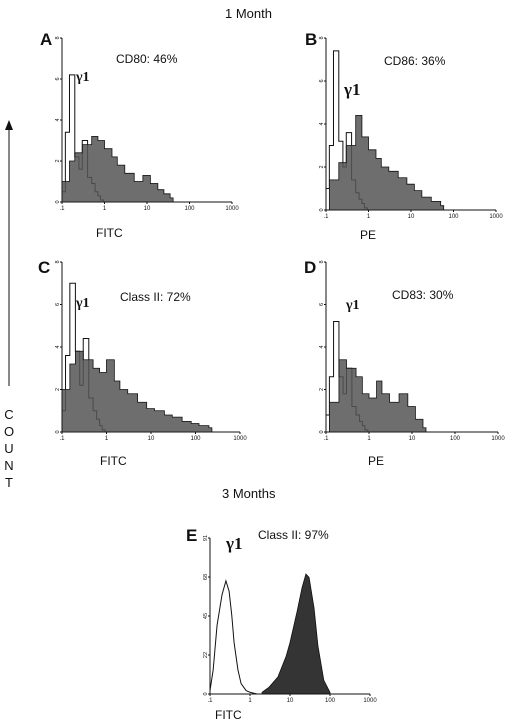 The image size is (520, 724). What do you see at coordinates (192, 535) in the screenshot?
I see `panel-letter-e: E` at bounding box center [192, 535].